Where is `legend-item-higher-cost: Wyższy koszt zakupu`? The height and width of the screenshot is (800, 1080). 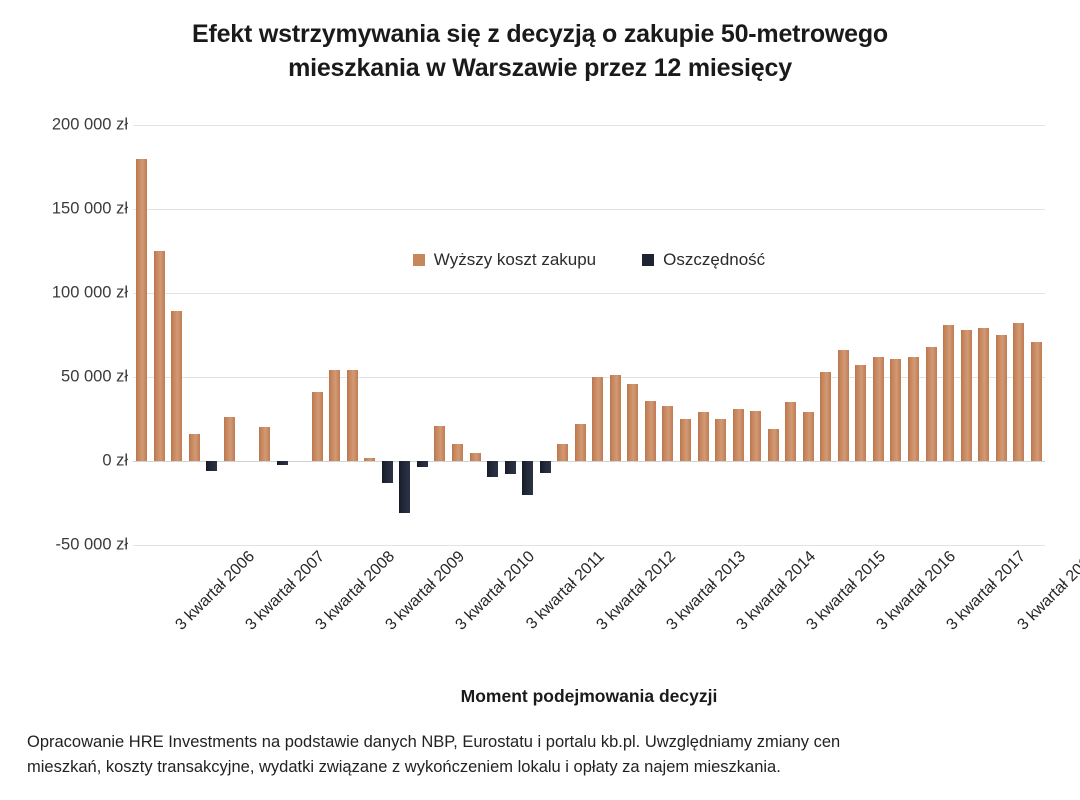
legend-item-higher-cost: Wyższy koszt zakupu is located at coordinates (504, 260).